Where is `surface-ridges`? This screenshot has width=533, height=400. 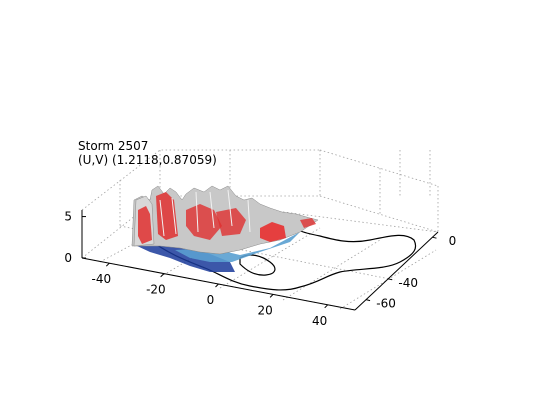
surface-ridges is located at coordinates (205, 213).